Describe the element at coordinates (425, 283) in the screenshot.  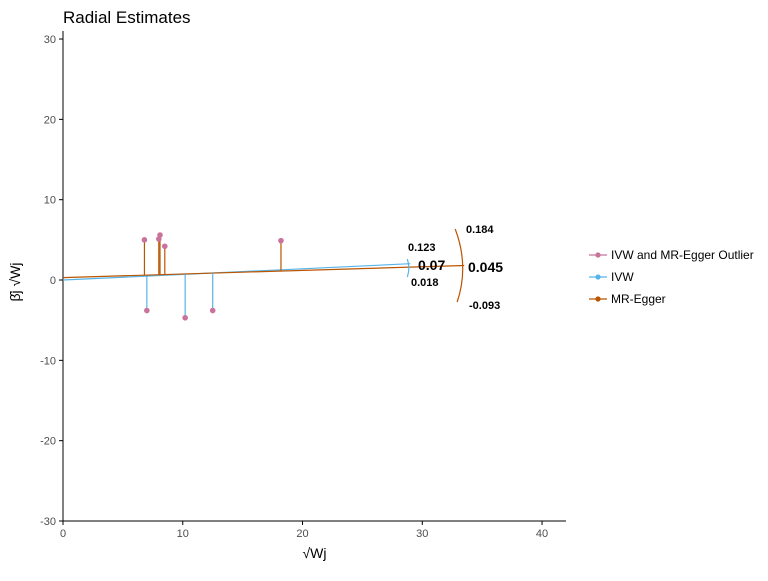
I see `ivw-lower-label: 0.018` at that location.